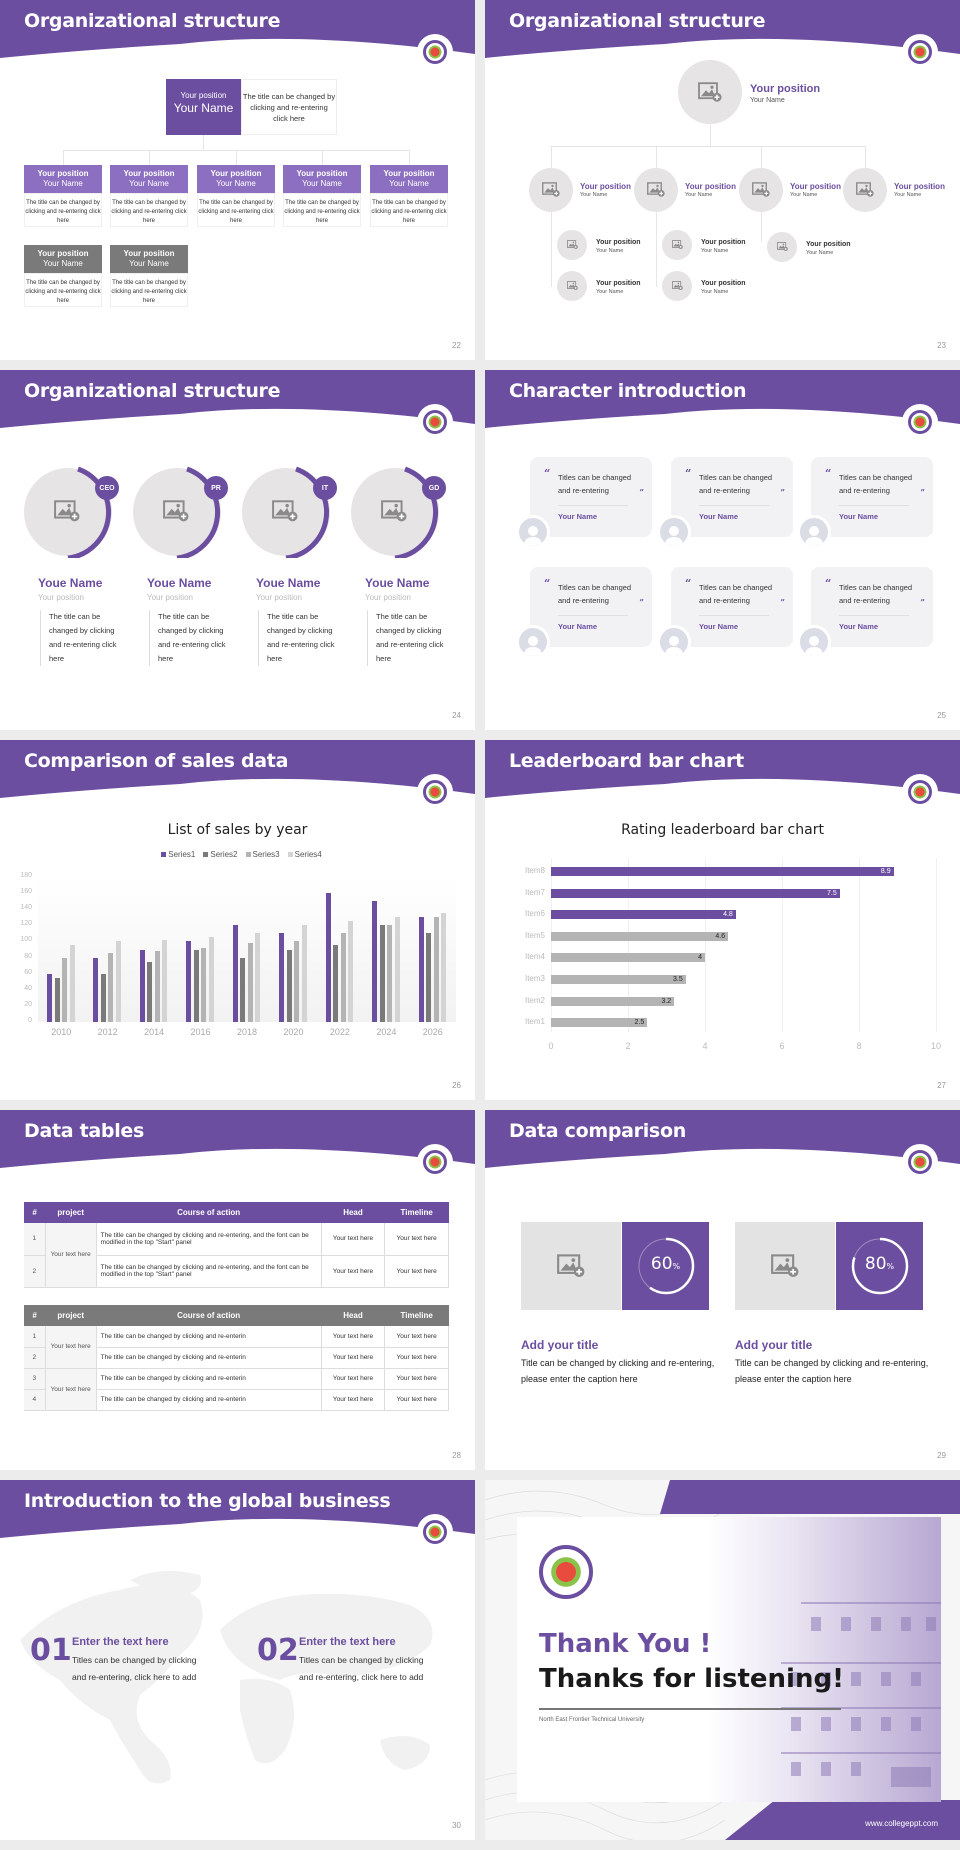 The height and width of the screenshot is (1850, 960). What do you see at coordinates (165, 980) in the screenshot?
I see `bar-series4` at bounding box center [165, 980].